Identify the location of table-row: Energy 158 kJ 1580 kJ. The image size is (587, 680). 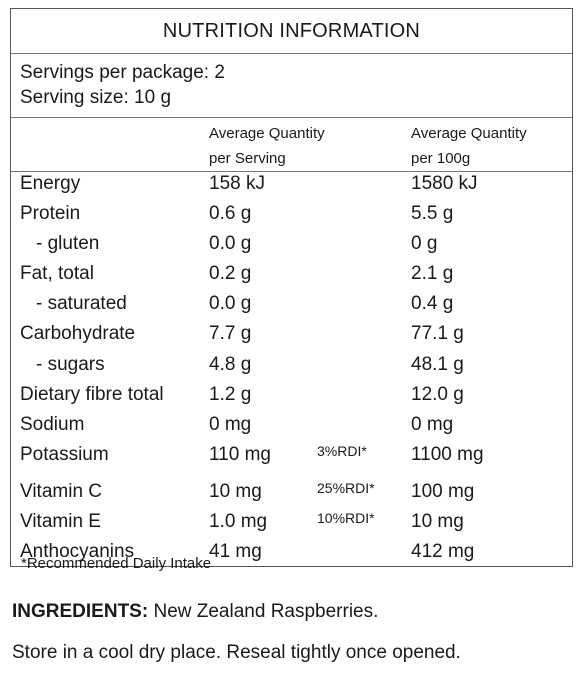
(291, 184).